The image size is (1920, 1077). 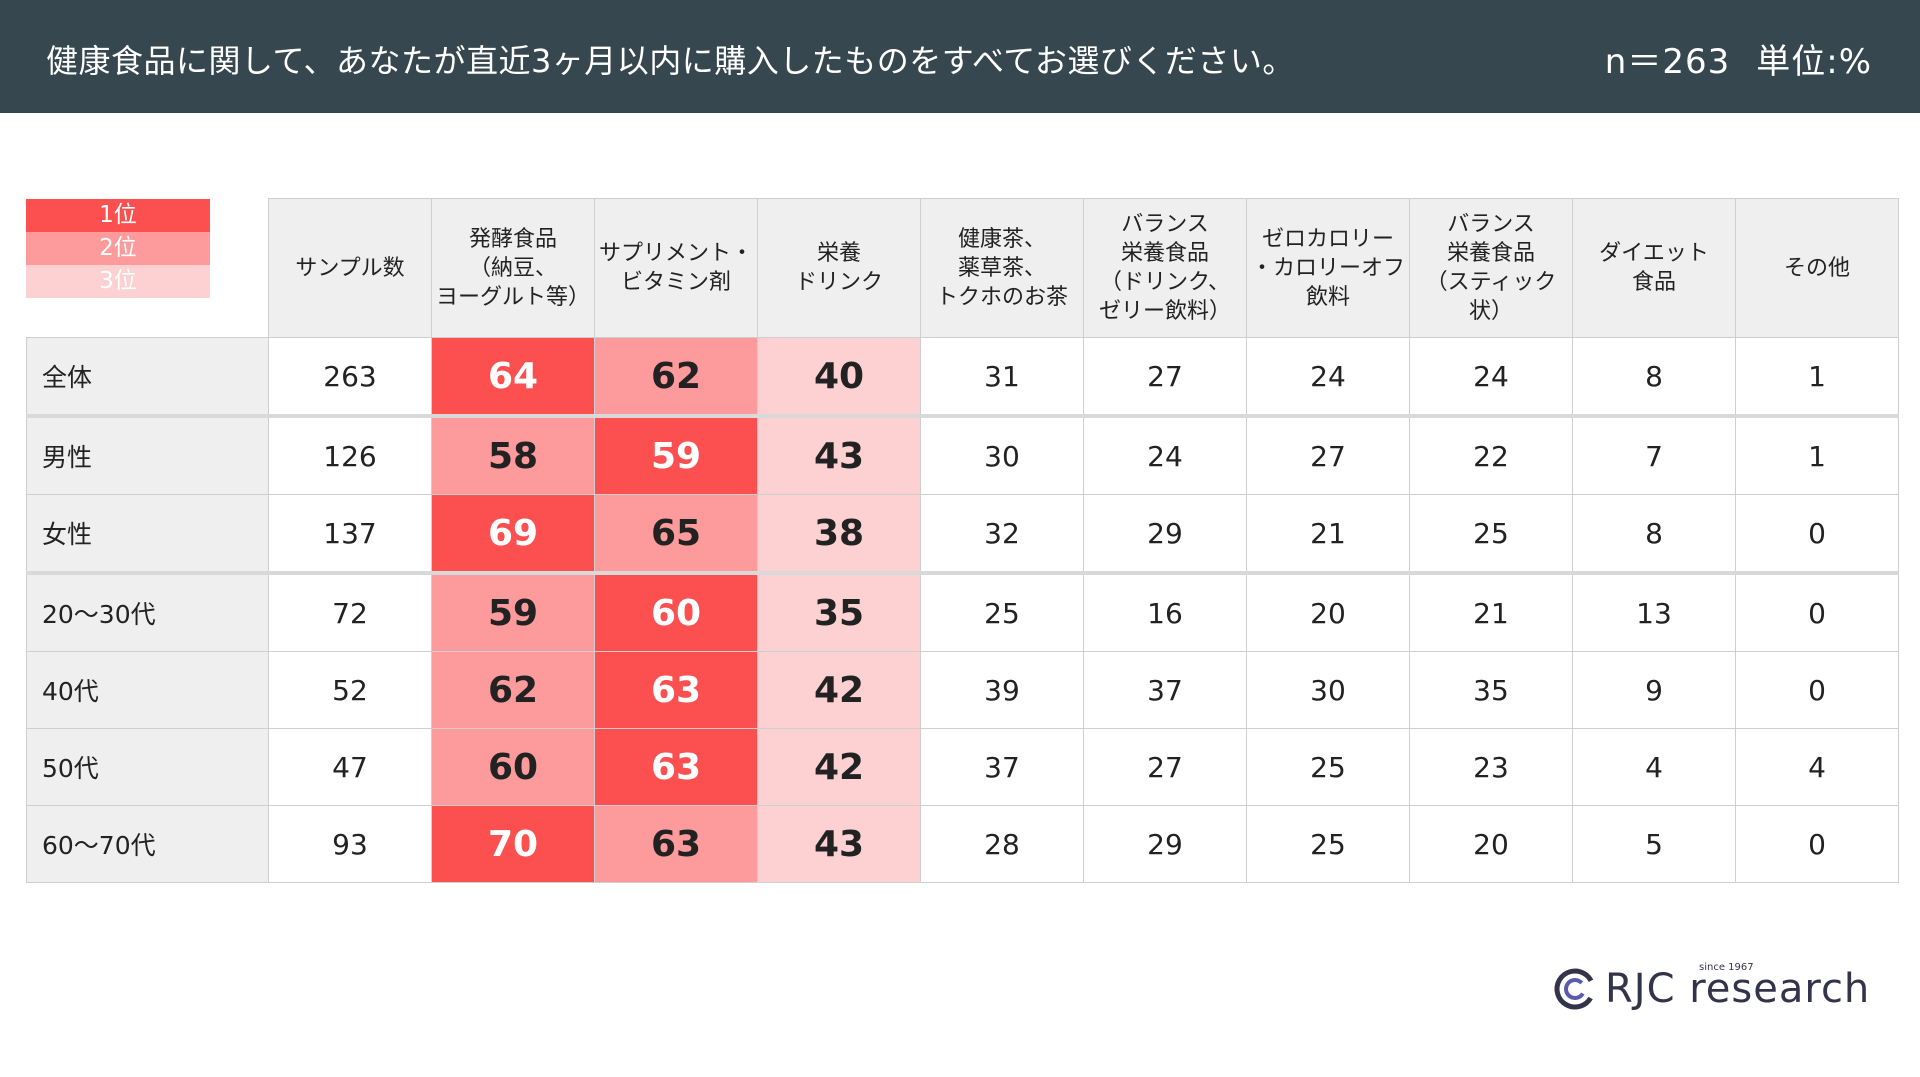 What do you see at coordinates (1002, 844) in the screenshot?
I see `percentage-cell: 28` at bounding box center [1002, 844].